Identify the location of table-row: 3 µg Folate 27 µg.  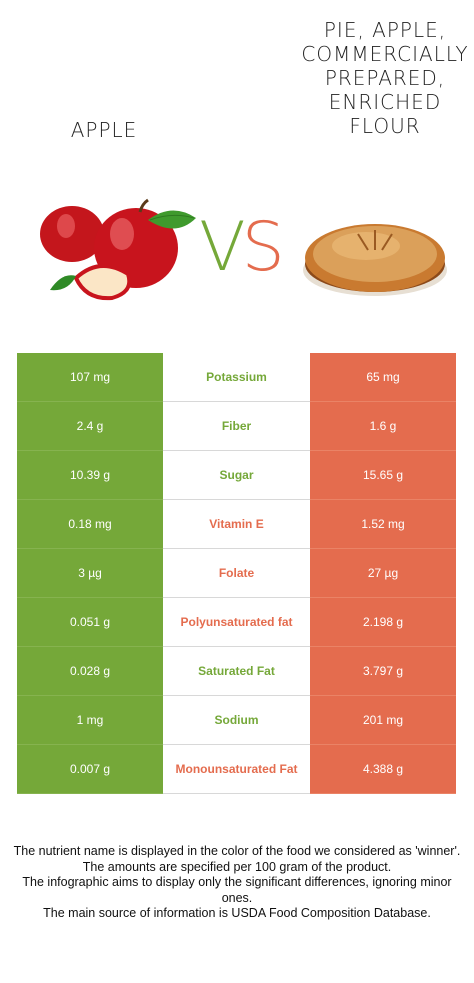
(237, 573).